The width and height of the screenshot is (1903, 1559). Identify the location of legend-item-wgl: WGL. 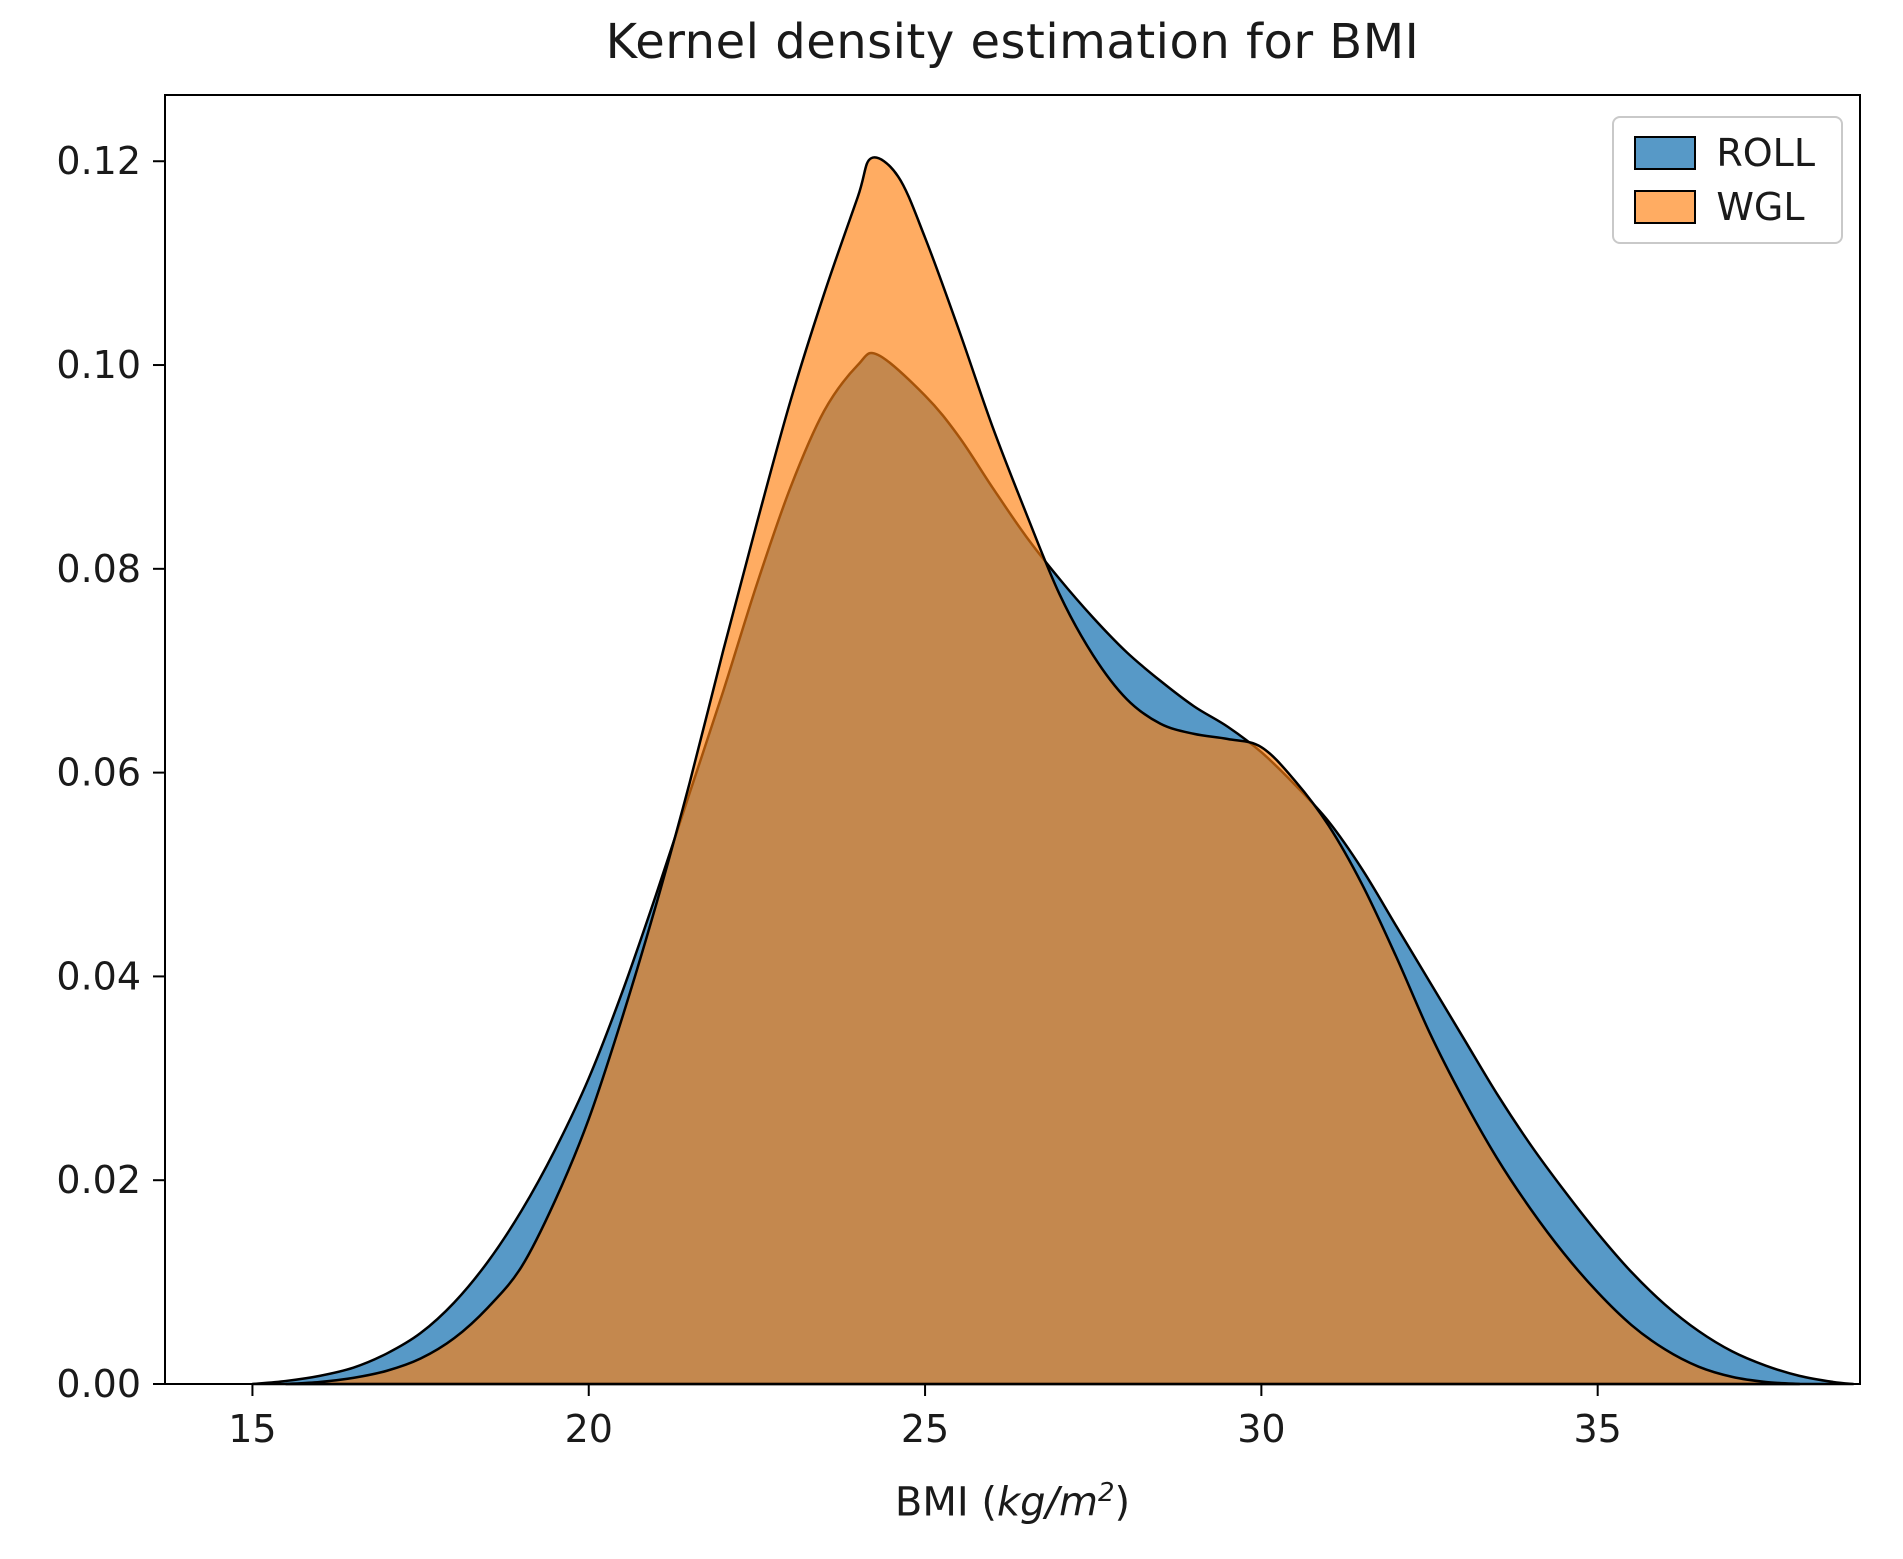
(1724, 207).